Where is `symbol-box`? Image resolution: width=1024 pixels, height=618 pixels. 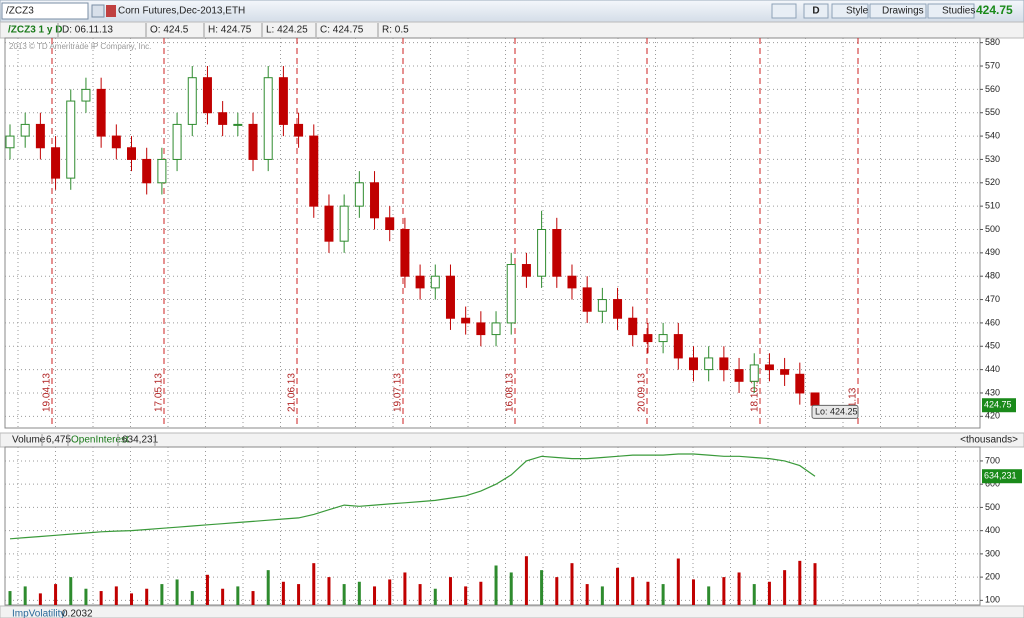
symbol-box is located at coordinates (45, 11).